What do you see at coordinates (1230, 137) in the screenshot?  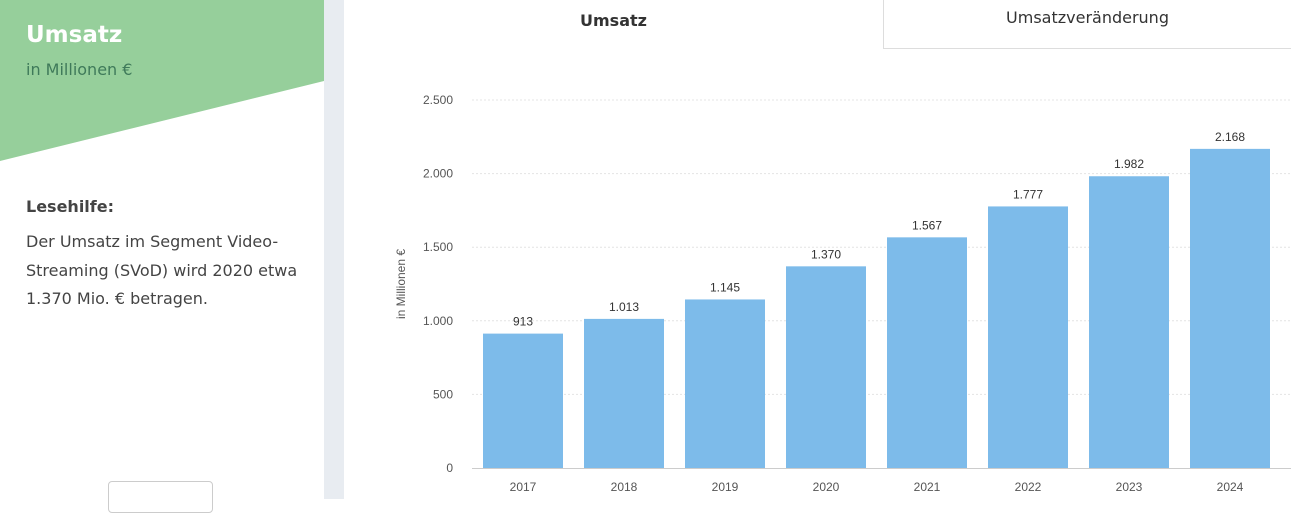 I see `data-label: 2.168` at bounding box center [1230, 137].